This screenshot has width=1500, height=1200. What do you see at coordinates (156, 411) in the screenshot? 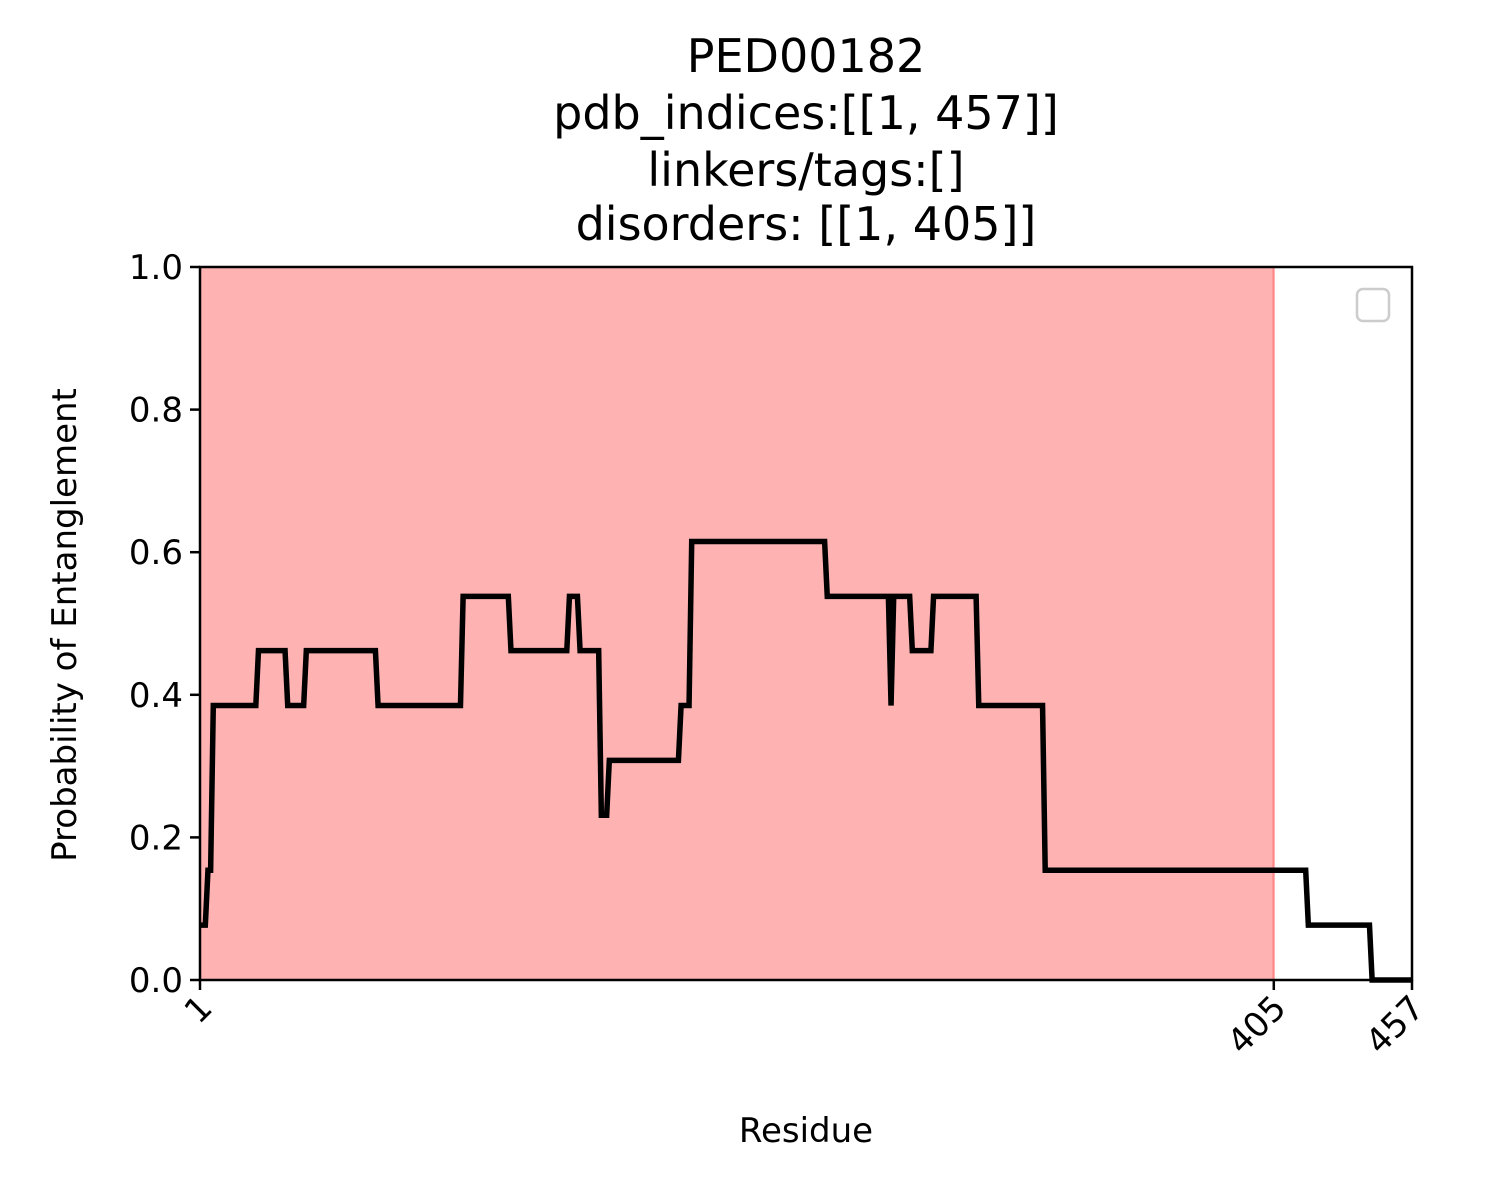
I see `y-tick-label: 0.8` at bounding box center [156, 411].